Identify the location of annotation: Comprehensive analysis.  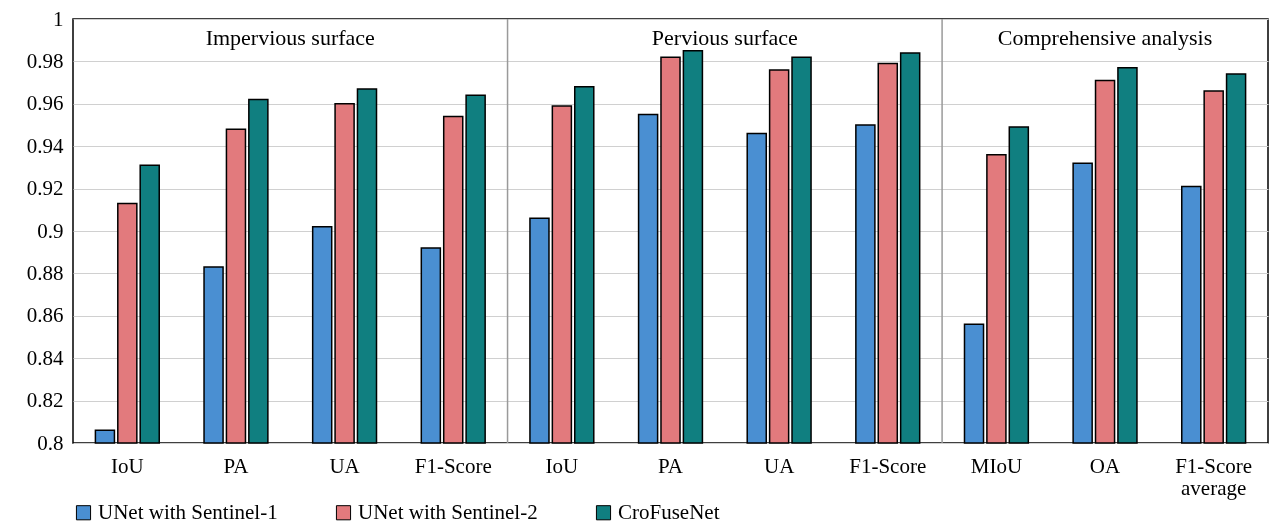
(1105, 37).